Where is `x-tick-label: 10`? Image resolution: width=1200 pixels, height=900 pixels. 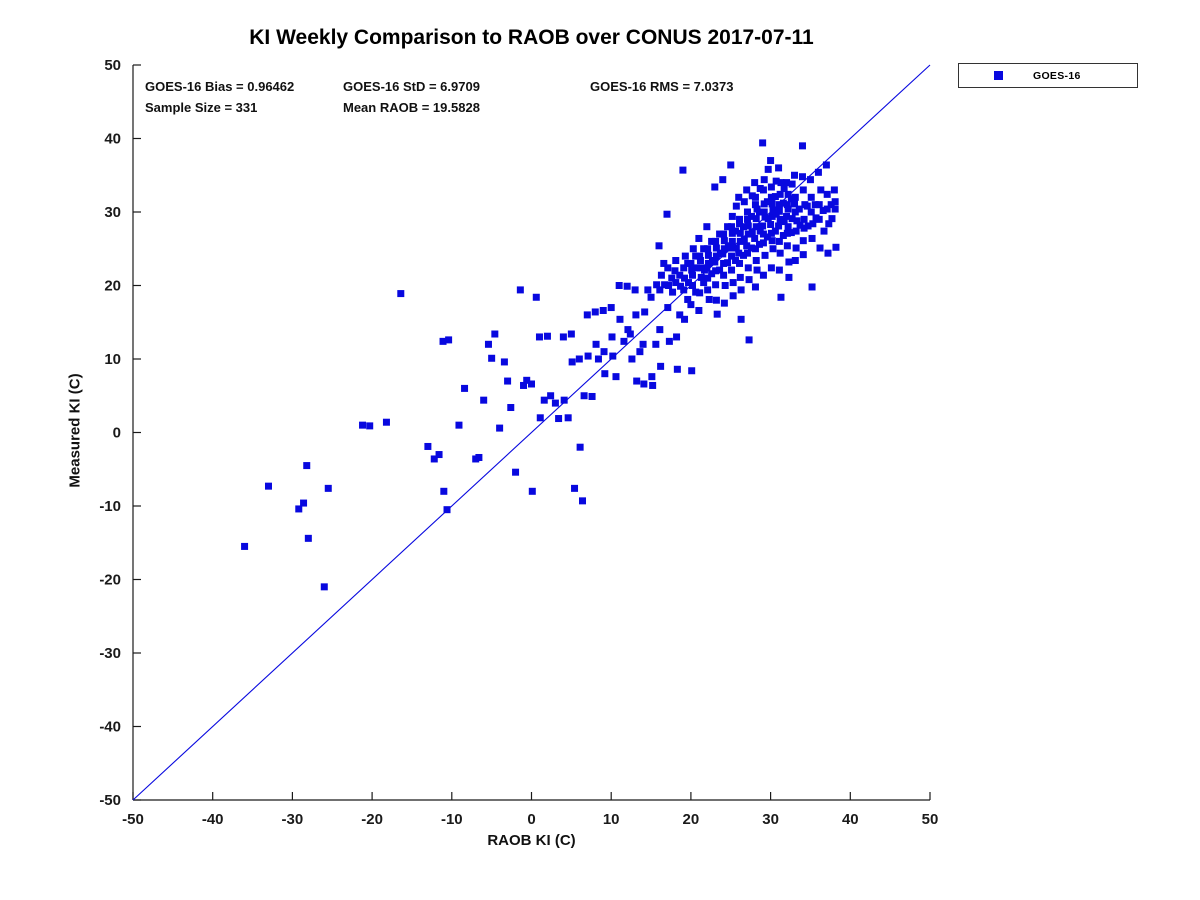 x-tick-label: 10 is located at coordinates (611, 819).